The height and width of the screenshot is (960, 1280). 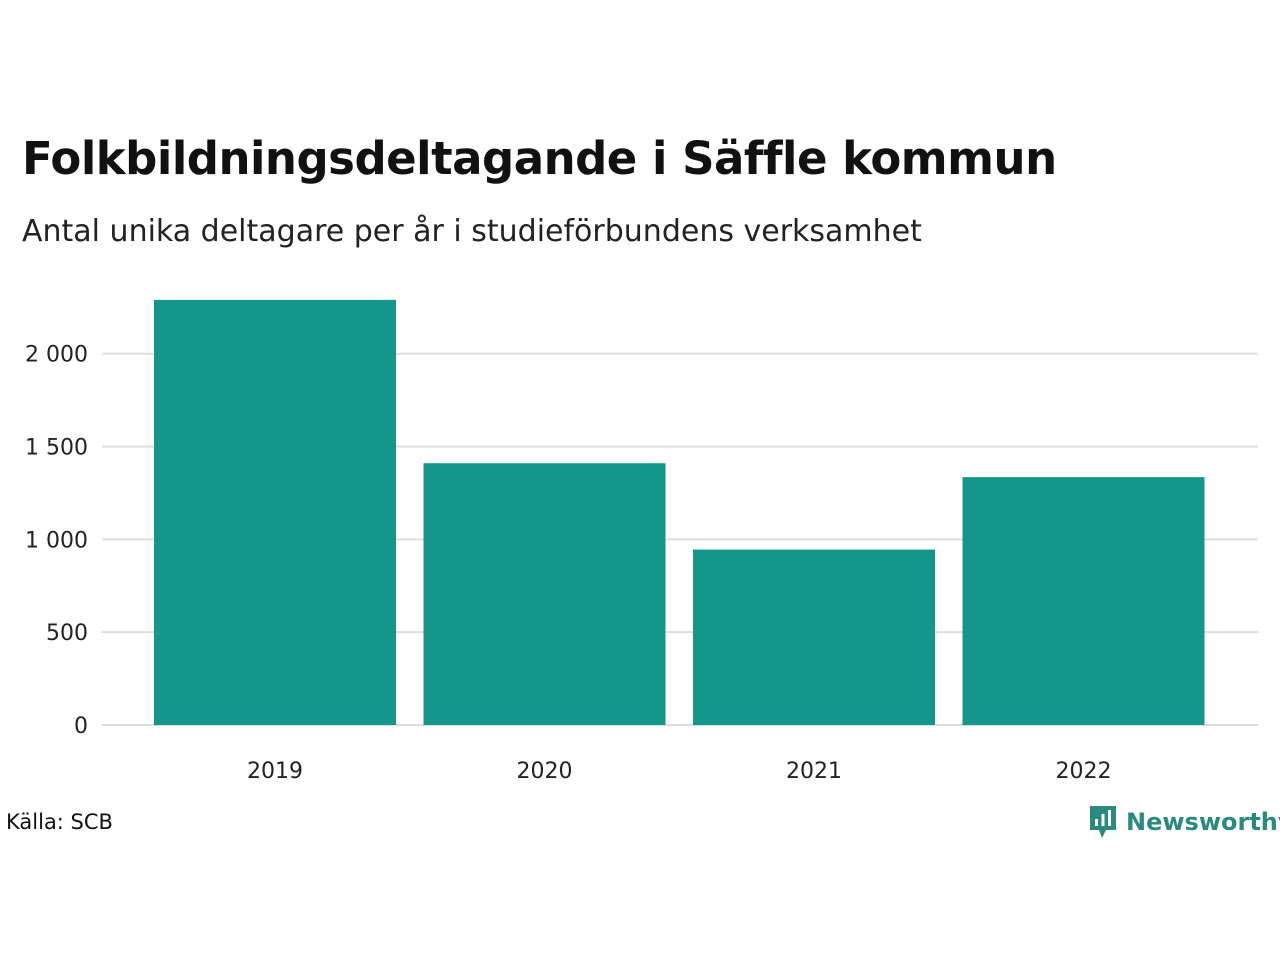 What do you see at coordinates (67, 633) in the screenshot?
I see `y-tick-label: 500` at bounding box center [67, 633].